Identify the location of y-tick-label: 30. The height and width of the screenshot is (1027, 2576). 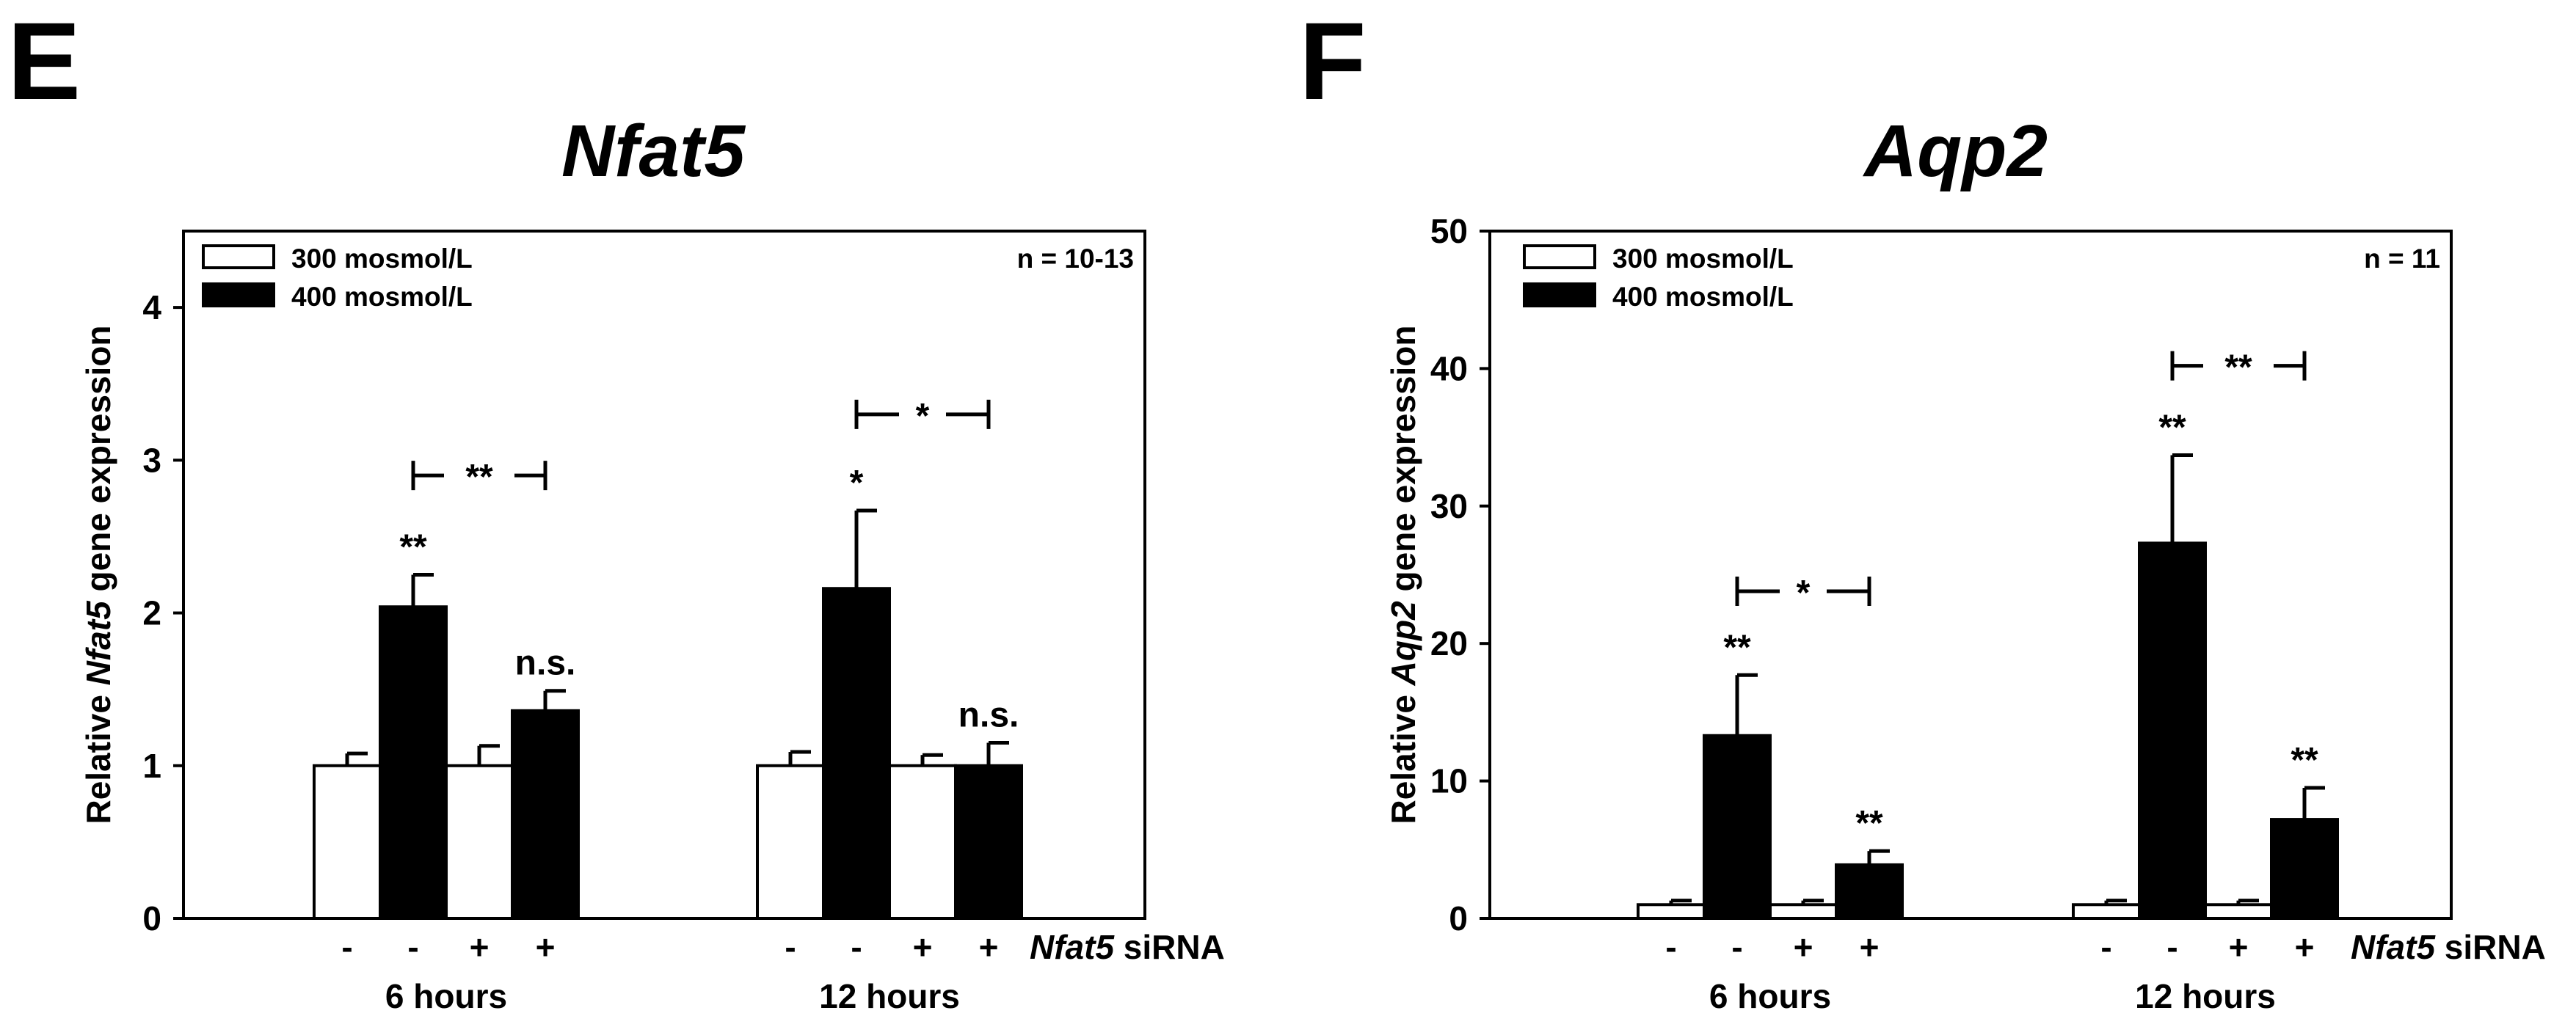
(1449, 506).